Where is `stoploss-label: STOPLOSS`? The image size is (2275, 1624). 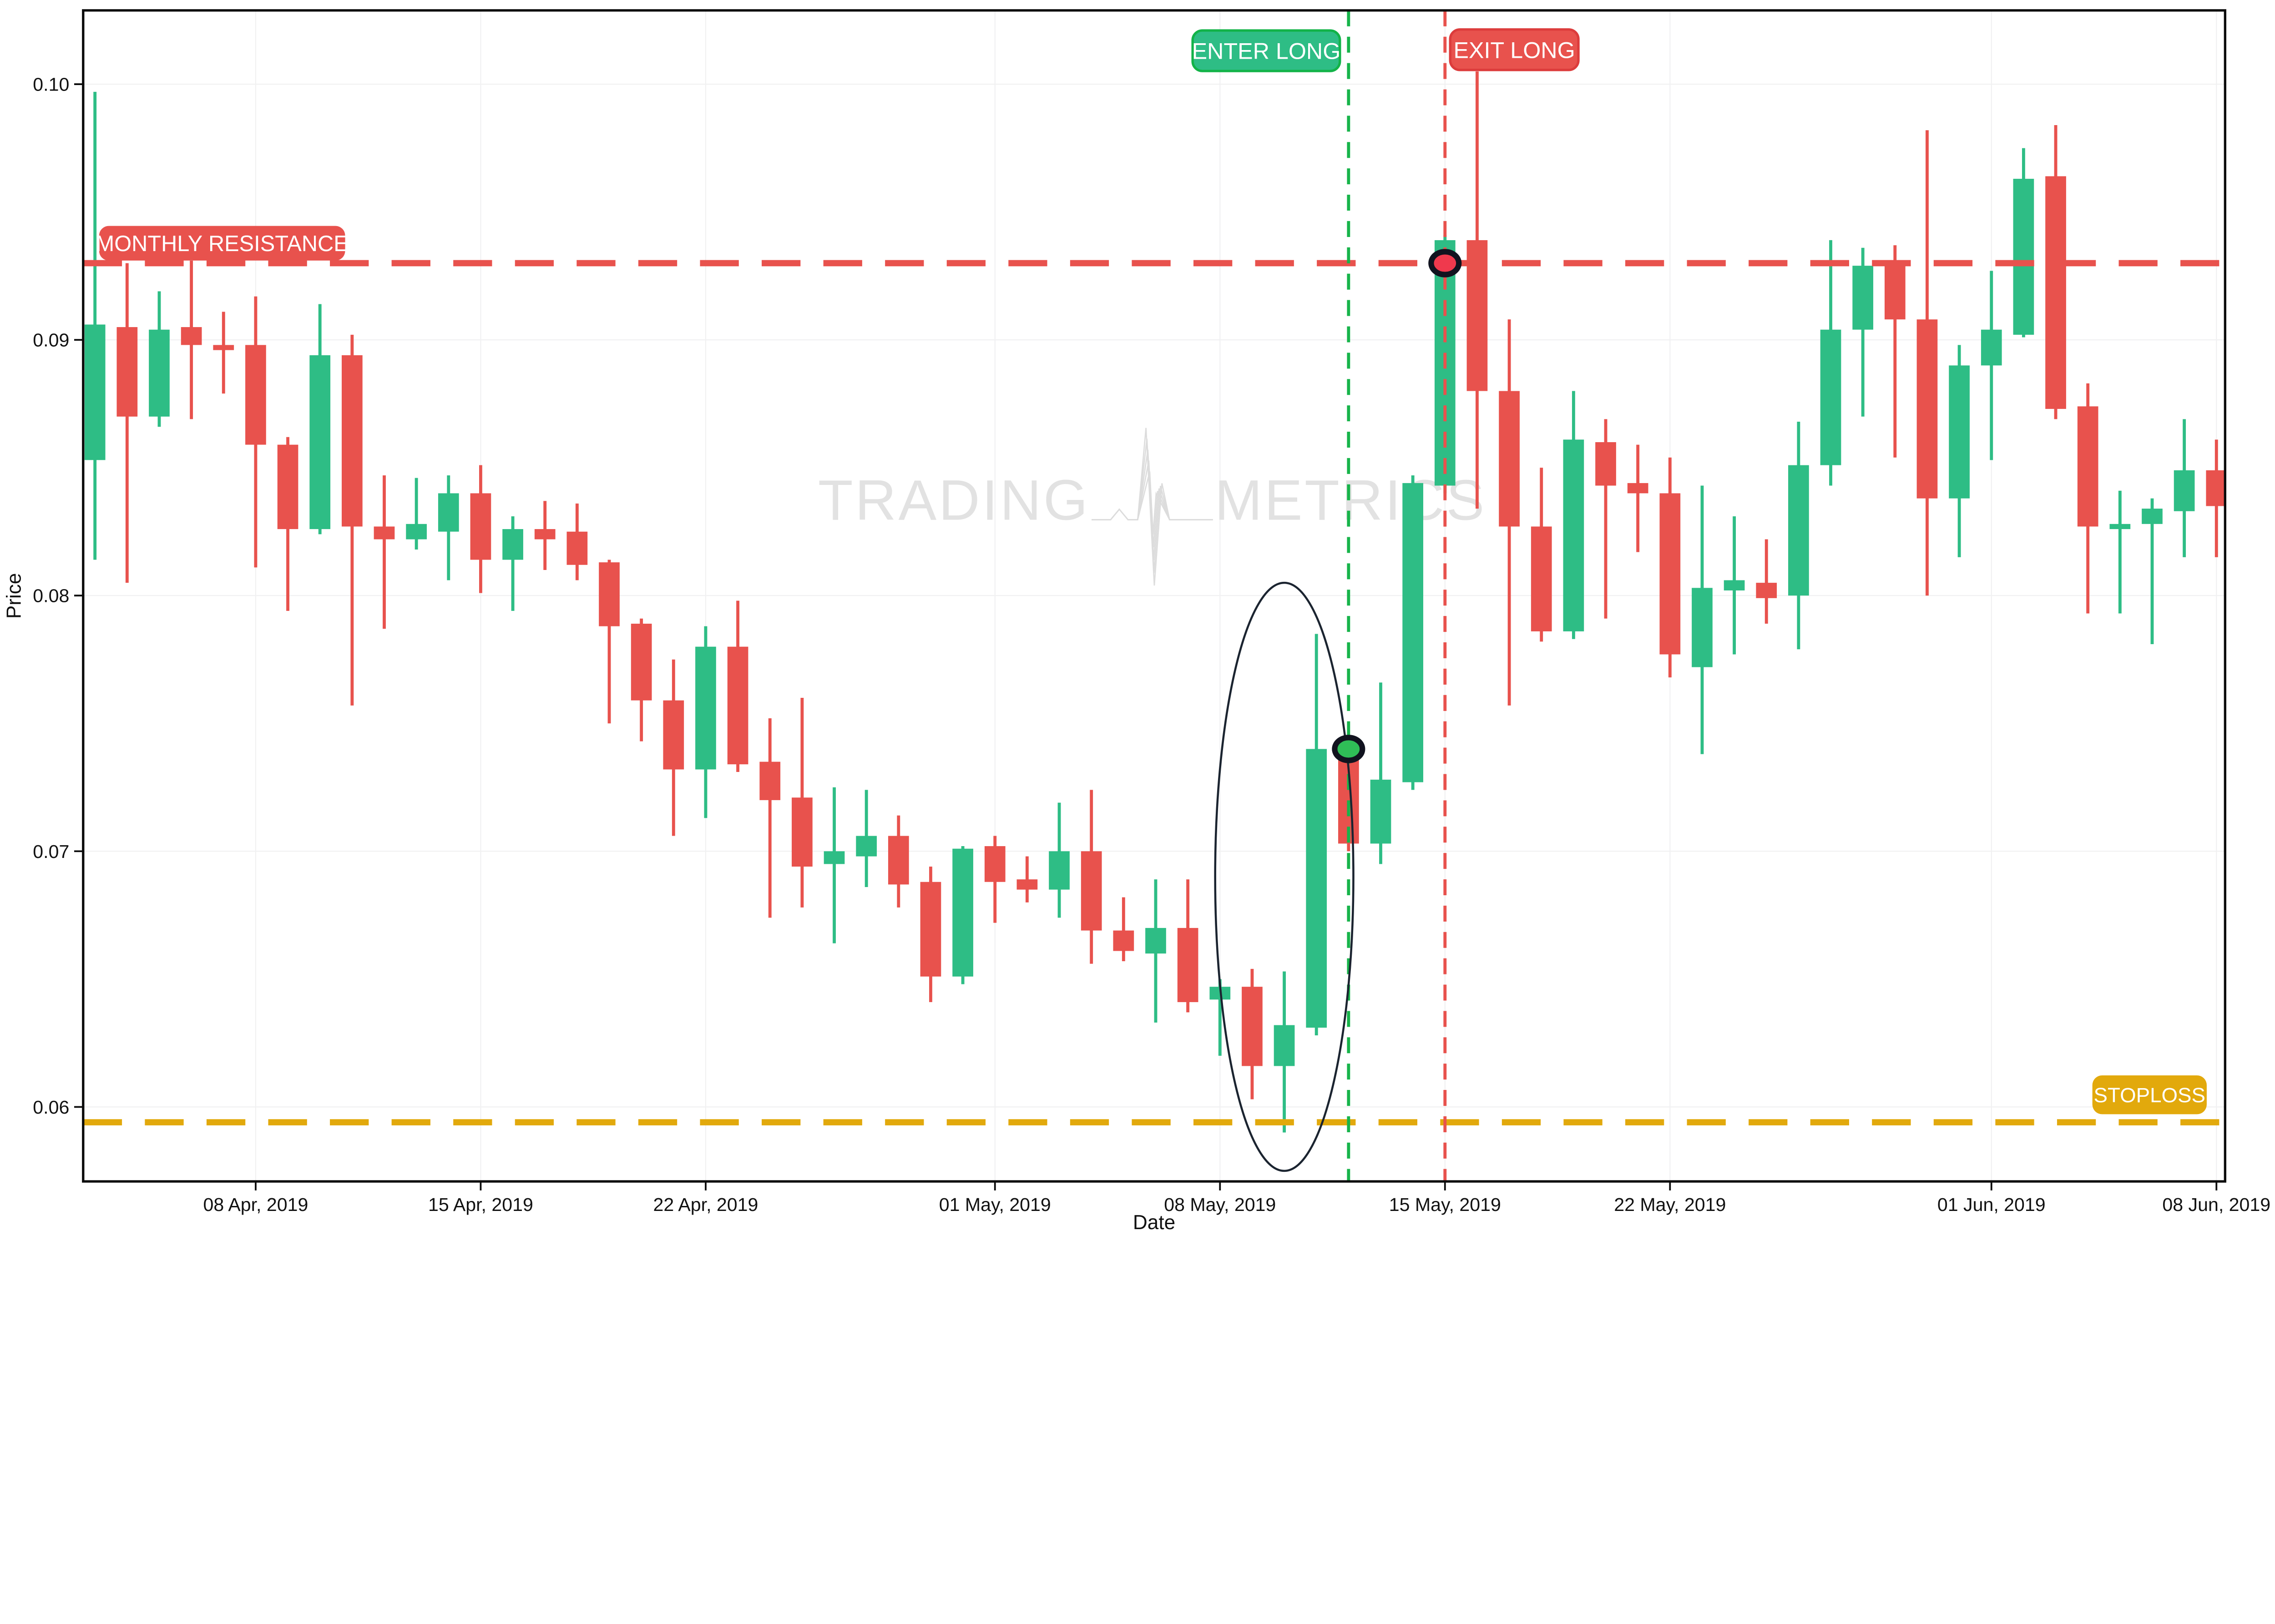 stoploss-label: STOPLOSS is located at coordinates (2149, 1095).